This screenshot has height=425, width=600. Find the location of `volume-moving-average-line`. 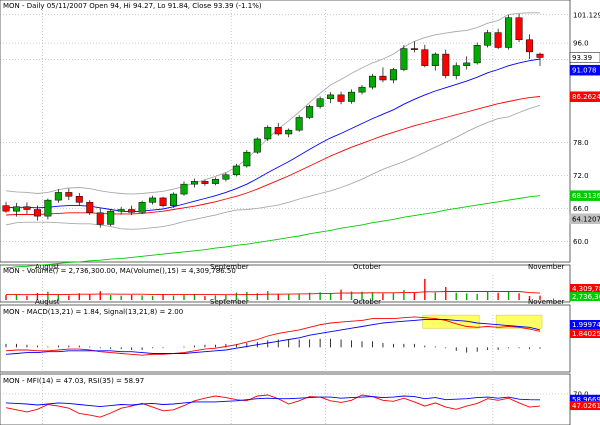

volume-moving-average-line is located at coordinates (273, 293).